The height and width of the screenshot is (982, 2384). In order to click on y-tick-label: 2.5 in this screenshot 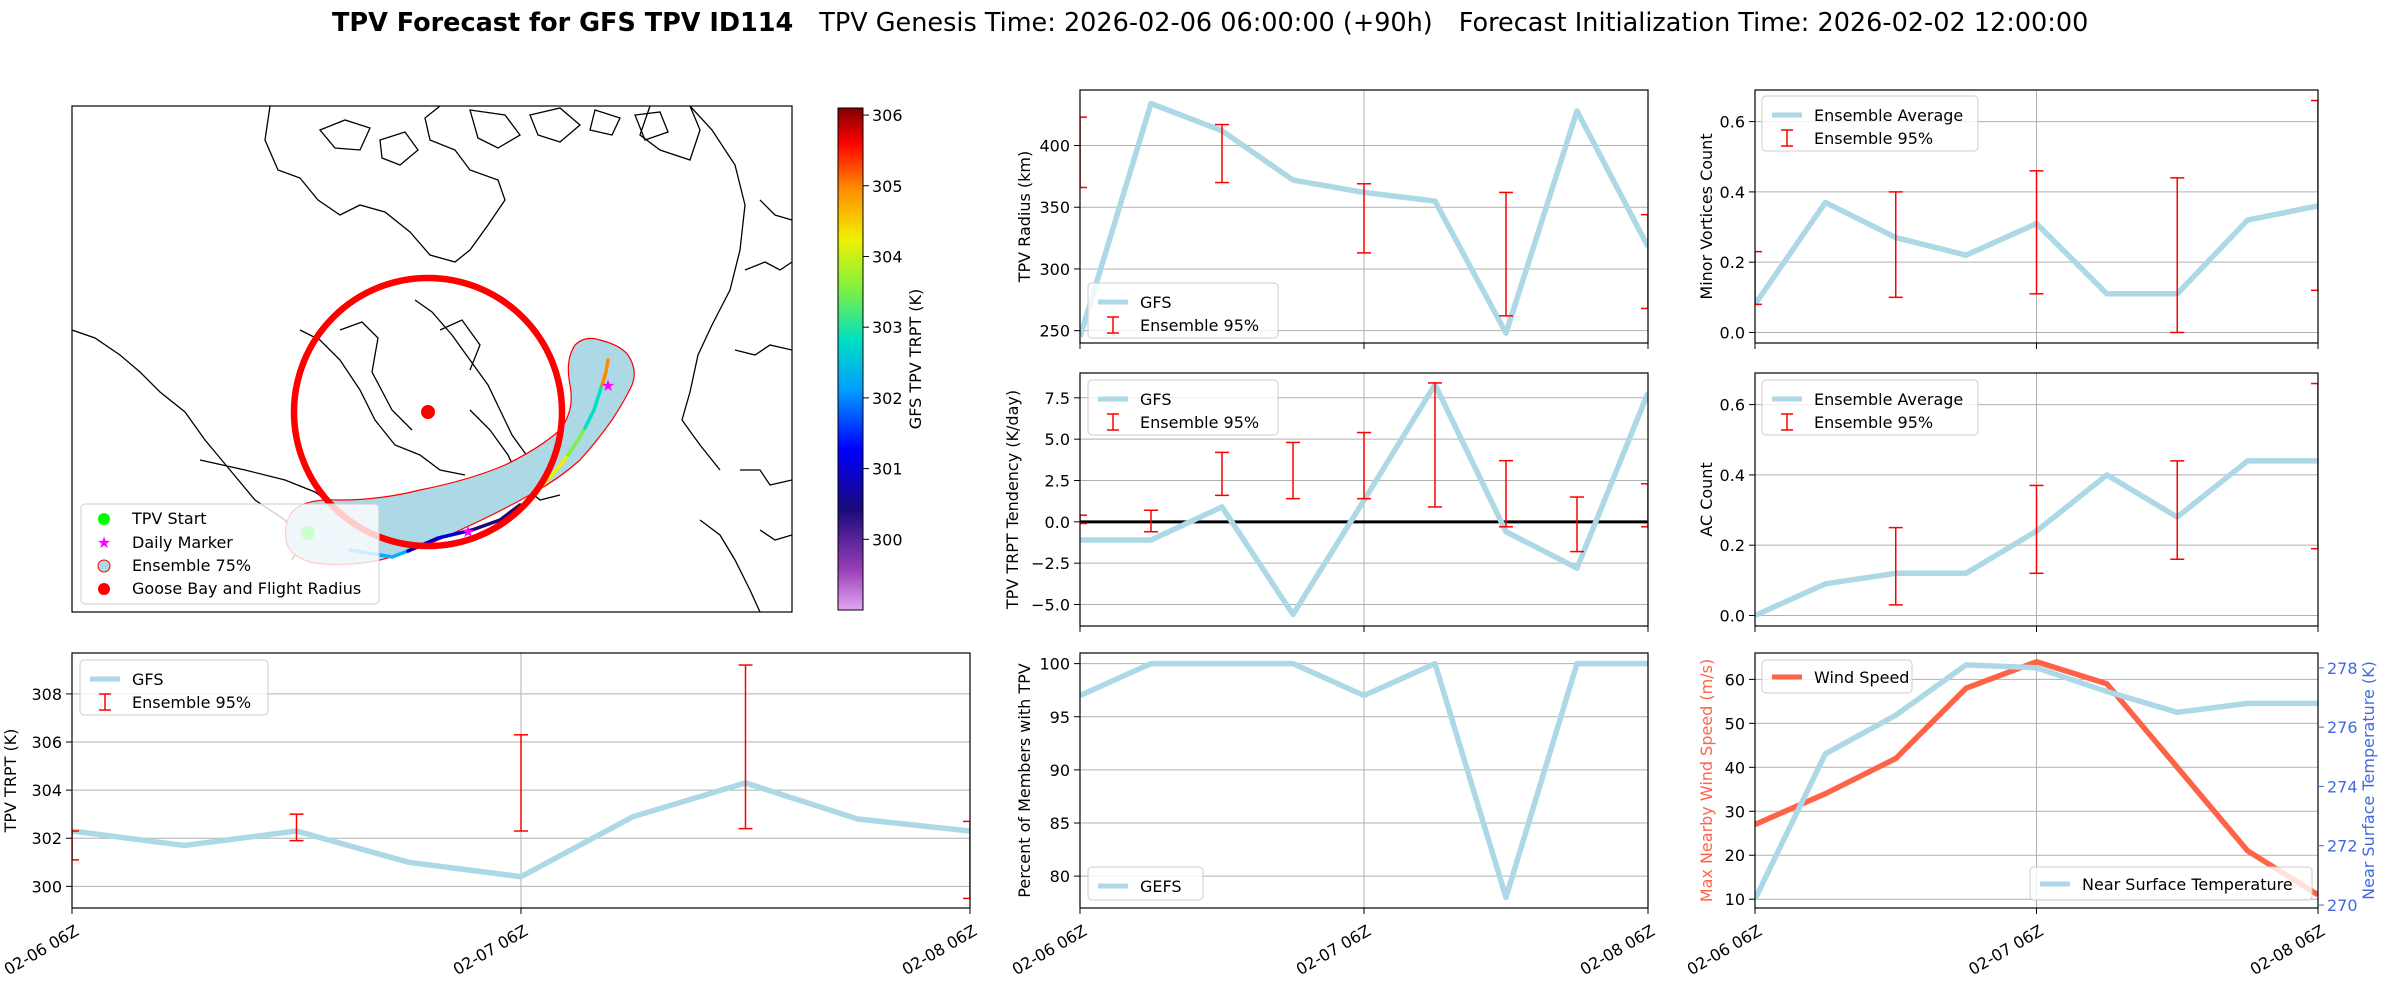, I will do `click(1057, 480)`.